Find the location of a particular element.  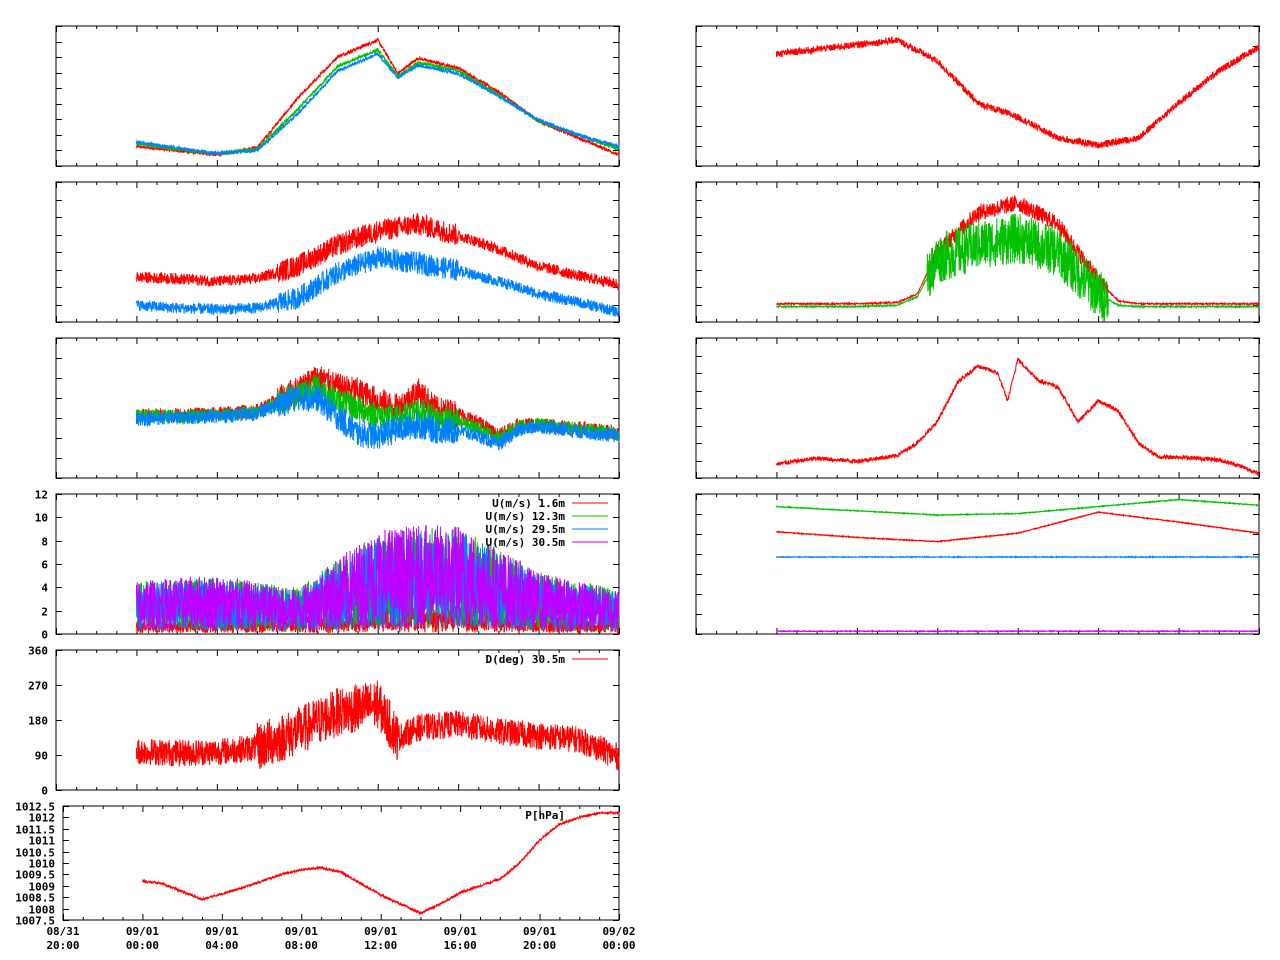

panel-temp_profile is located at coordinates (337, 96).